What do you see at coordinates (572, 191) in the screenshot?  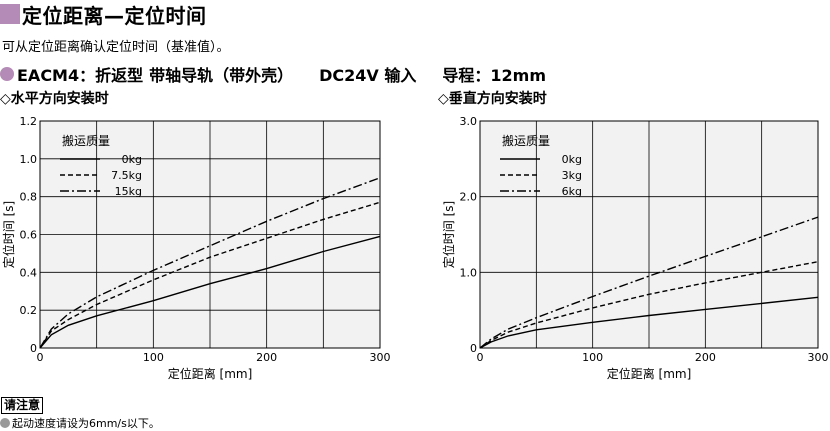 I see `chart-2-legend-label: 6kg` at bounding box center [572, 191].